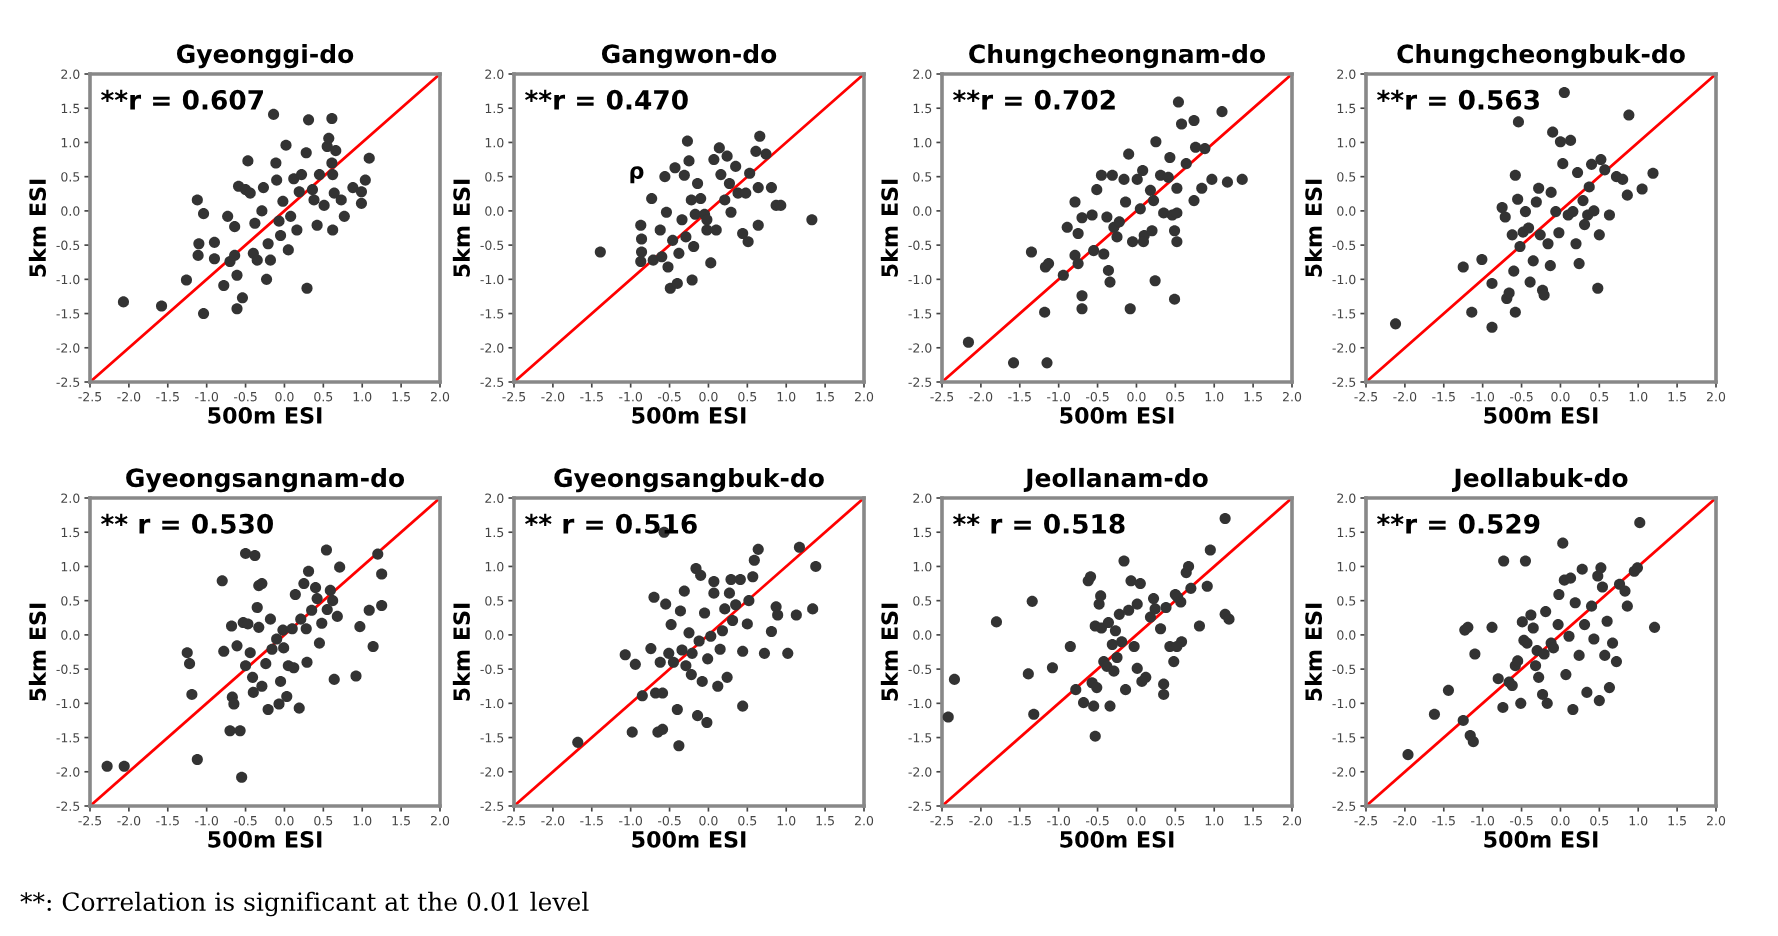 This screenshot has width=1778, height=936. What do you see at coordinates (1115, 479) in the screenshot?
I see `chart-title: Jeollanam-do` at bounding box center [1115, 479].